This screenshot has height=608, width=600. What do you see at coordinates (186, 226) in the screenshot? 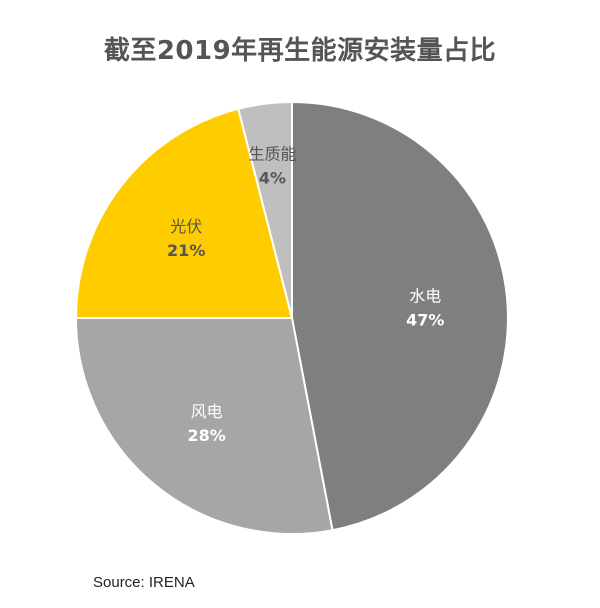
I see `slice-label-2: 光伏` at bounding box center [186, 226].